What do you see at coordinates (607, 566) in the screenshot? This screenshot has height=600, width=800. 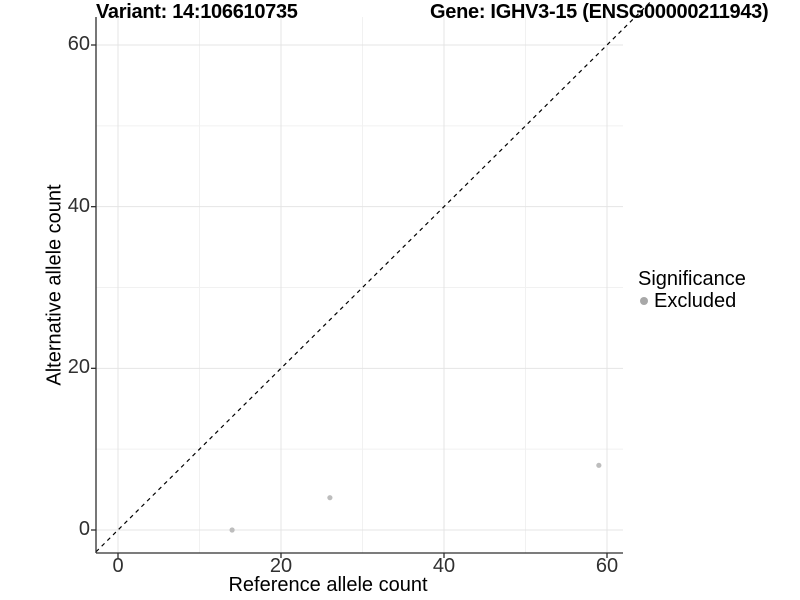 I see `x-tick-label: 60` at bounding box center [607, 566].